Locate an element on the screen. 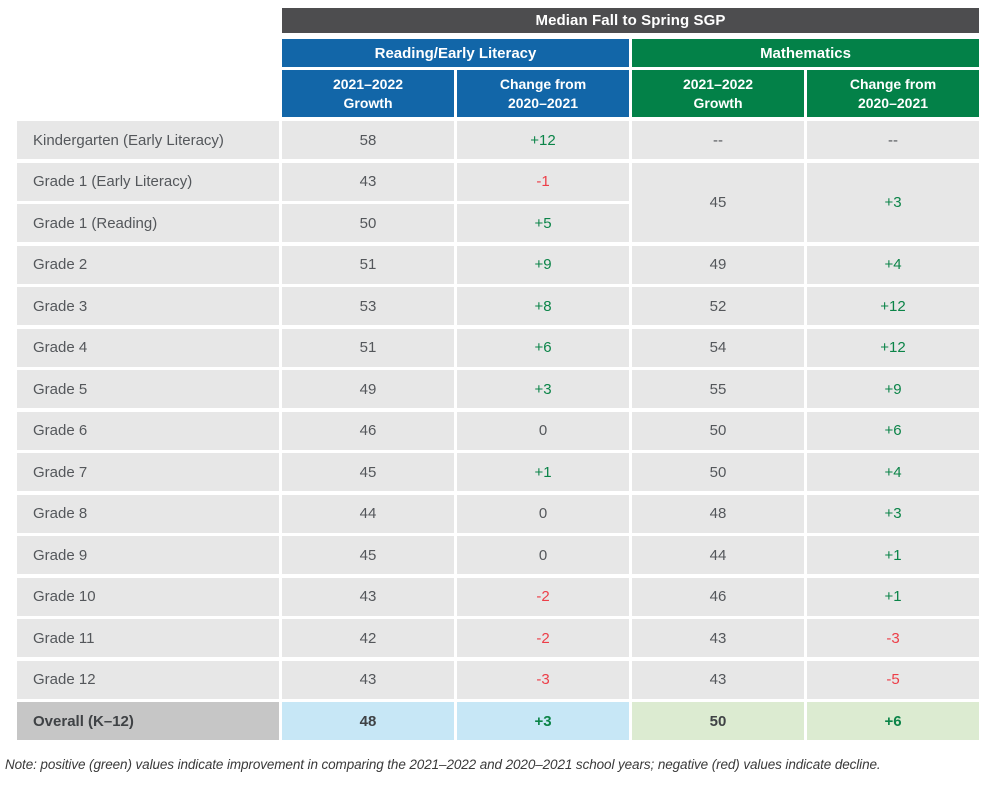 The width and height of the screenshot is (999, 792). reading-change-value: +9 is located at coordinates (543, 264).